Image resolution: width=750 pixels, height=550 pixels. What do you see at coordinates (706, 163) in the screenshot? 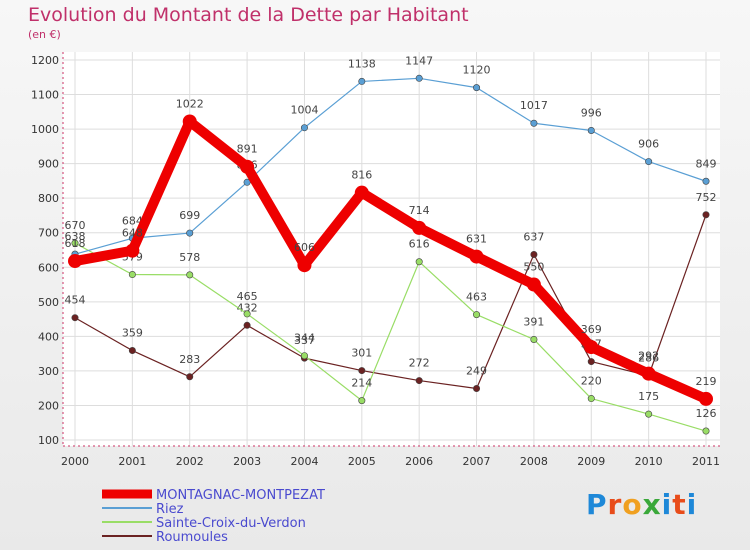
I see `data-label: 849` at bounding box center [706, 163].